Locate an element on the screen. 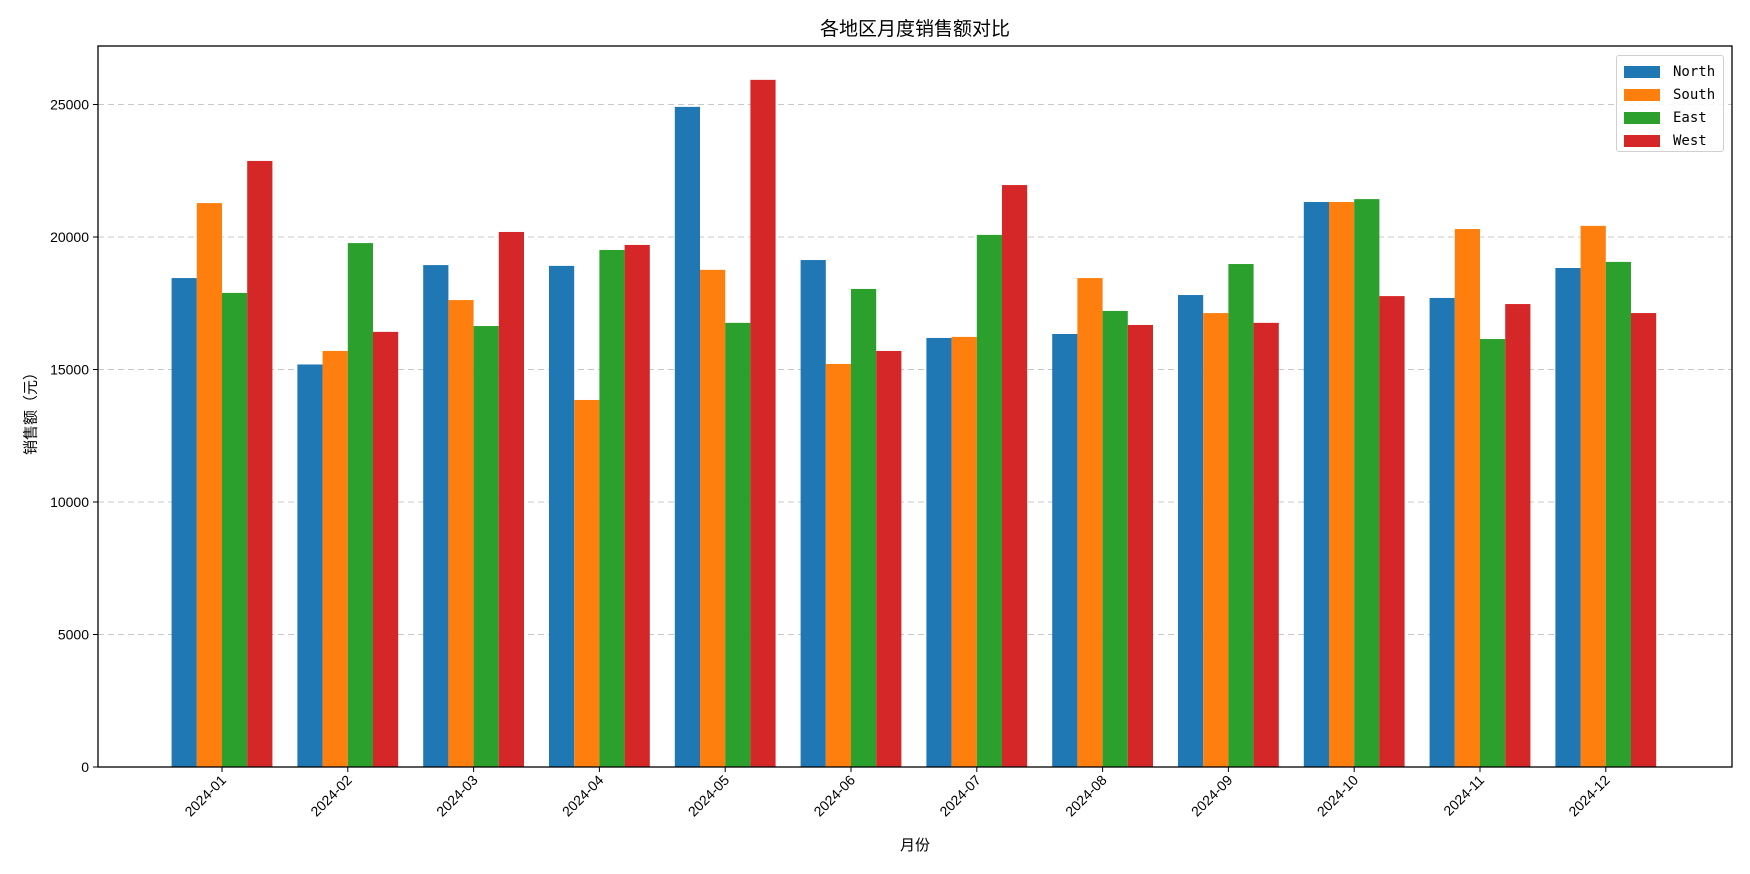 The image size is (1750, 874). y-axis-label: 销售额（元） is located at coordinates (30, 410).